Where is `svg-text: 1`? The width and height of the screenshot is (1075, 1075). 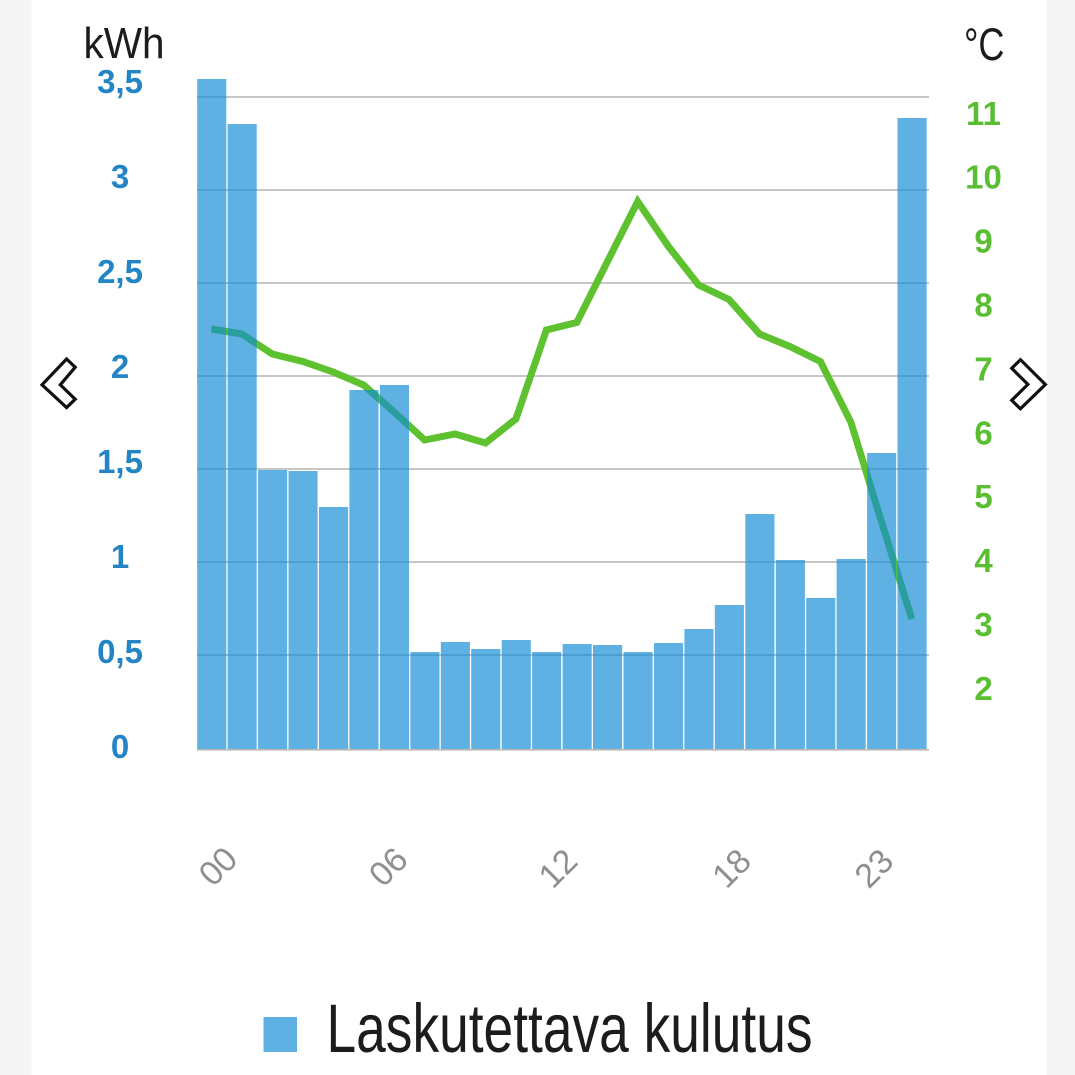
svg-text: 1 is located at coordinates (120, 556).